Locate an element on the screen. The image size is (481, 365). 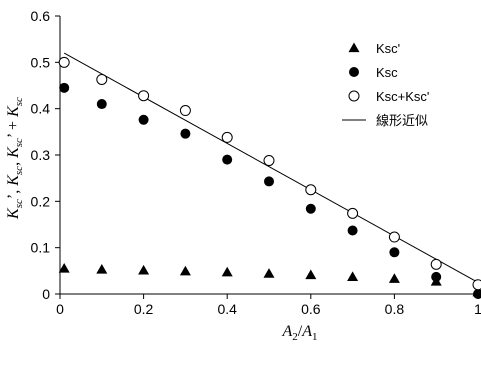
legend-linear-fit-label: 線形近似 is located at coordinates (402, 120).